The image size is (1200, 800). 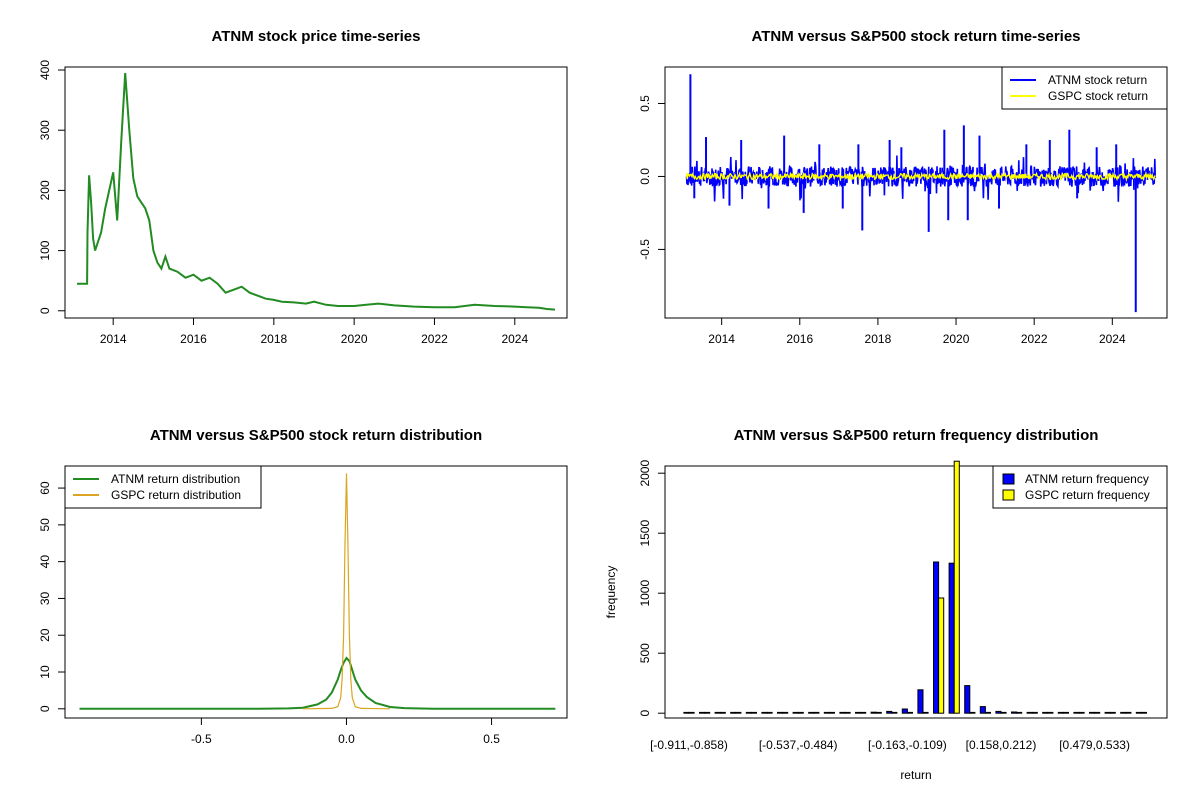 What do you see at coordinates (175, 479) in the screenshot?
I see `legend-label: ATNM return distribution` at bounding box center [175, 479].